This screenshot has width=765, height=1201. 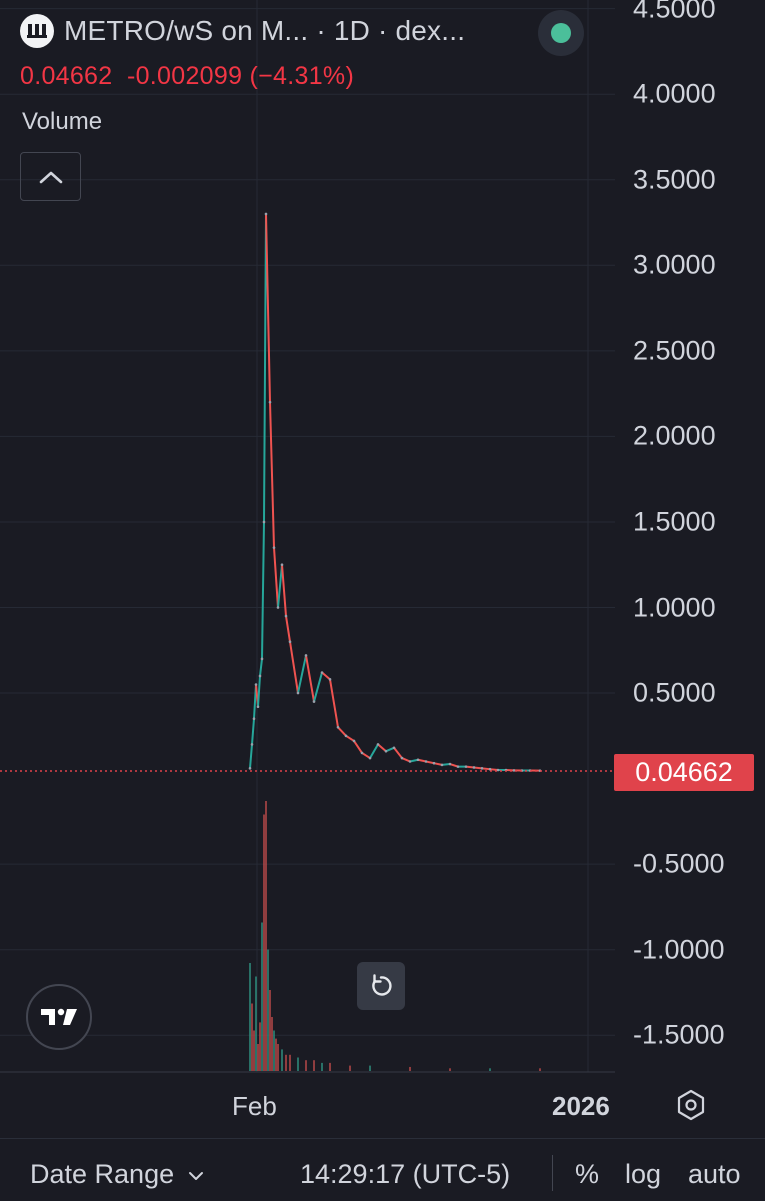 I want to click on price-summary: 0.04662 -0.002099 (−4.31%), so click(x=187, y=76).